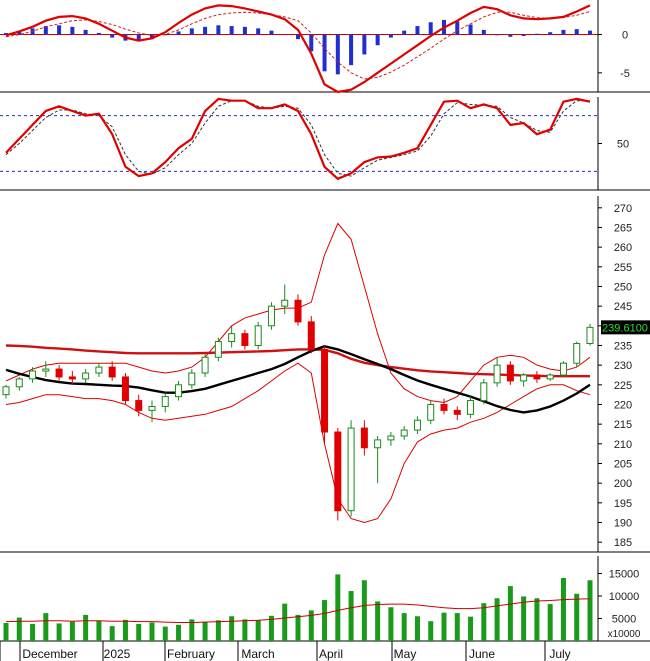 This screenshot has height=661, width=650. I want to click on volume-moving-average, so click(298, 610).